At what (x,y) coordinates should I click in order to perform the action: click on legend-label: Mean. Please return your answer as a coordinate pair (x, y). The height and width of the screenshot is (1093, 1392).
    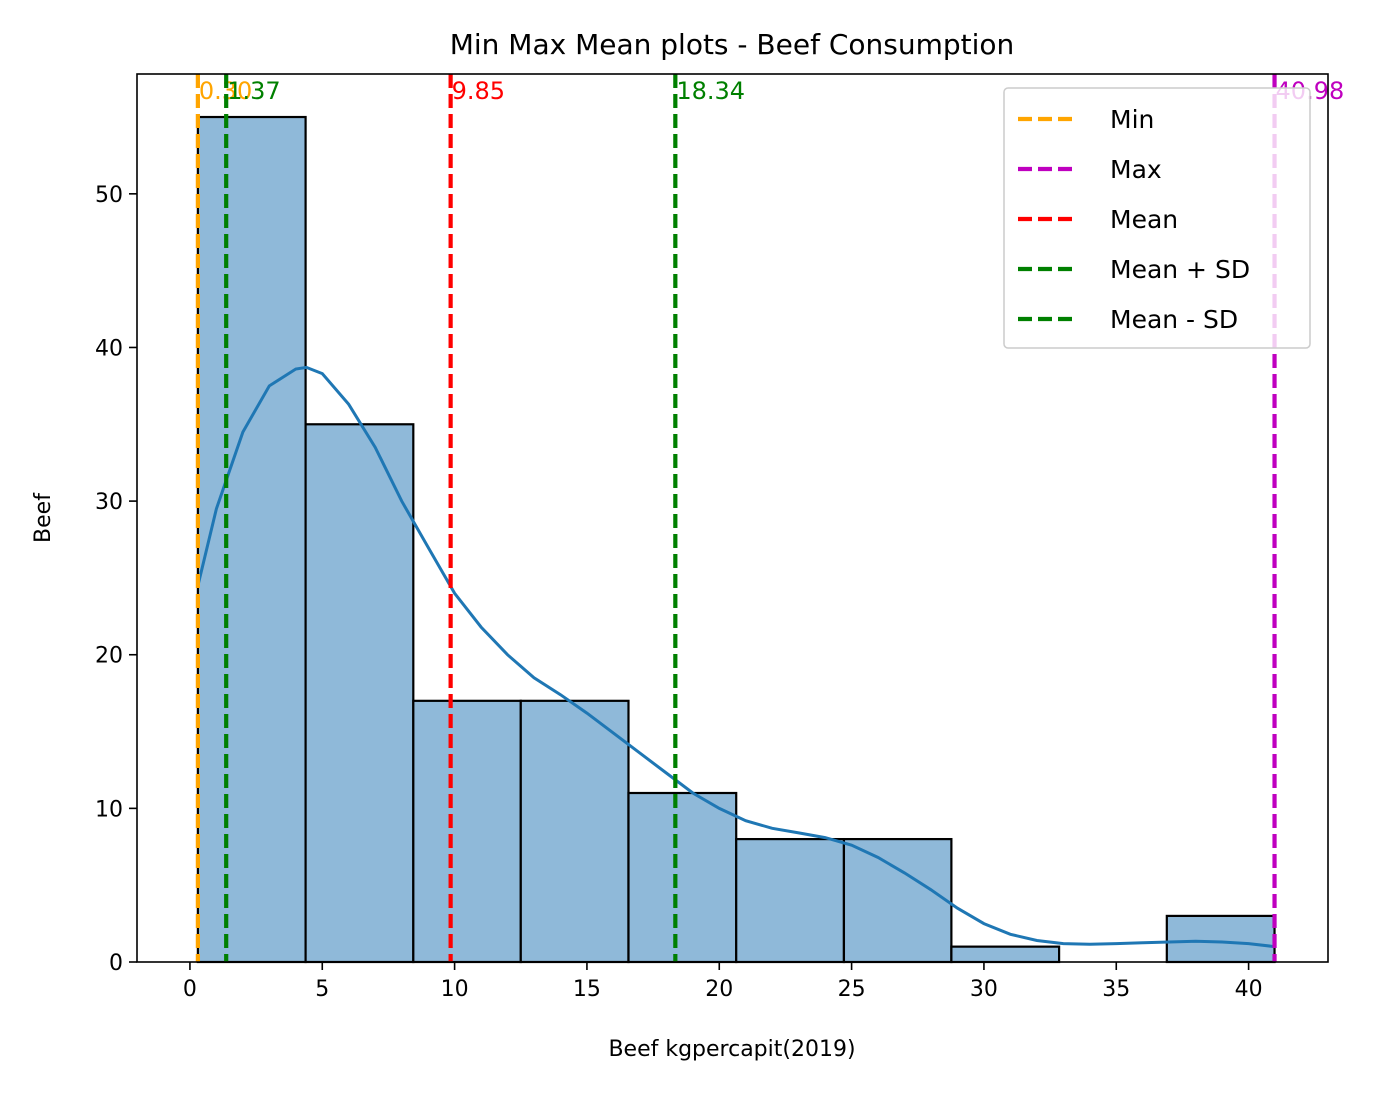
    Looking at the image, I should click on (1144, 219).